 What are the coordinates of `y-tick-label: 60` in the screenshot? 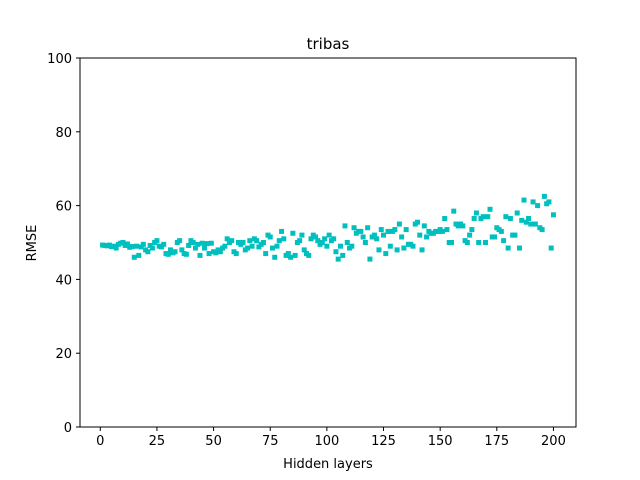 It's located at (63, 207).